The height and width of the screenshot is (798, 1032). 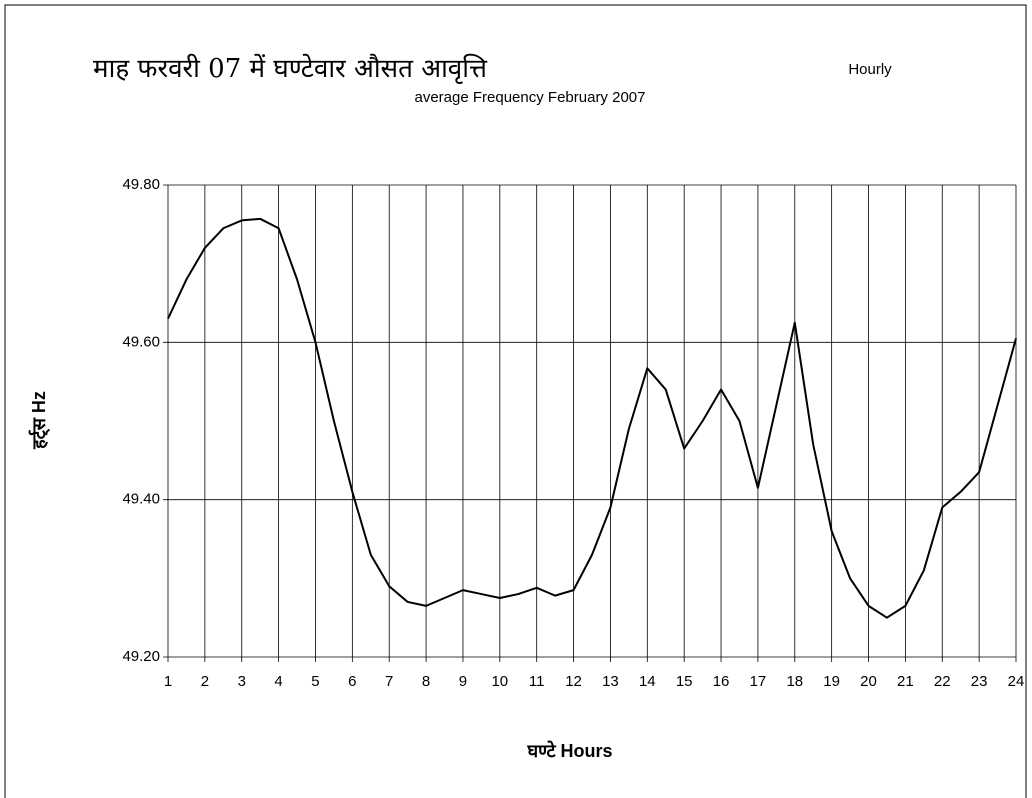 I want to click on x-tick-label: 8, so click(x=426, y=681).